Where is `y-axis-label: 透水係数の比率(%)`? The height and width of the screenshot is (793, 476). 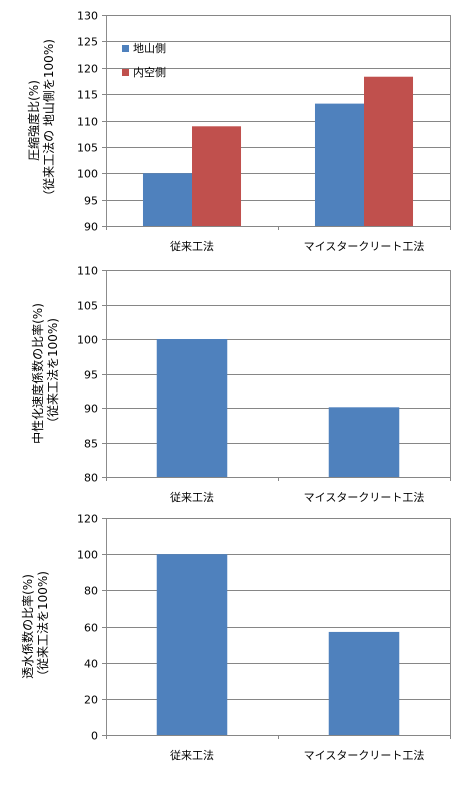 y-axis-label: 透水係数の比率(%) is located at coordinates (27, 626).